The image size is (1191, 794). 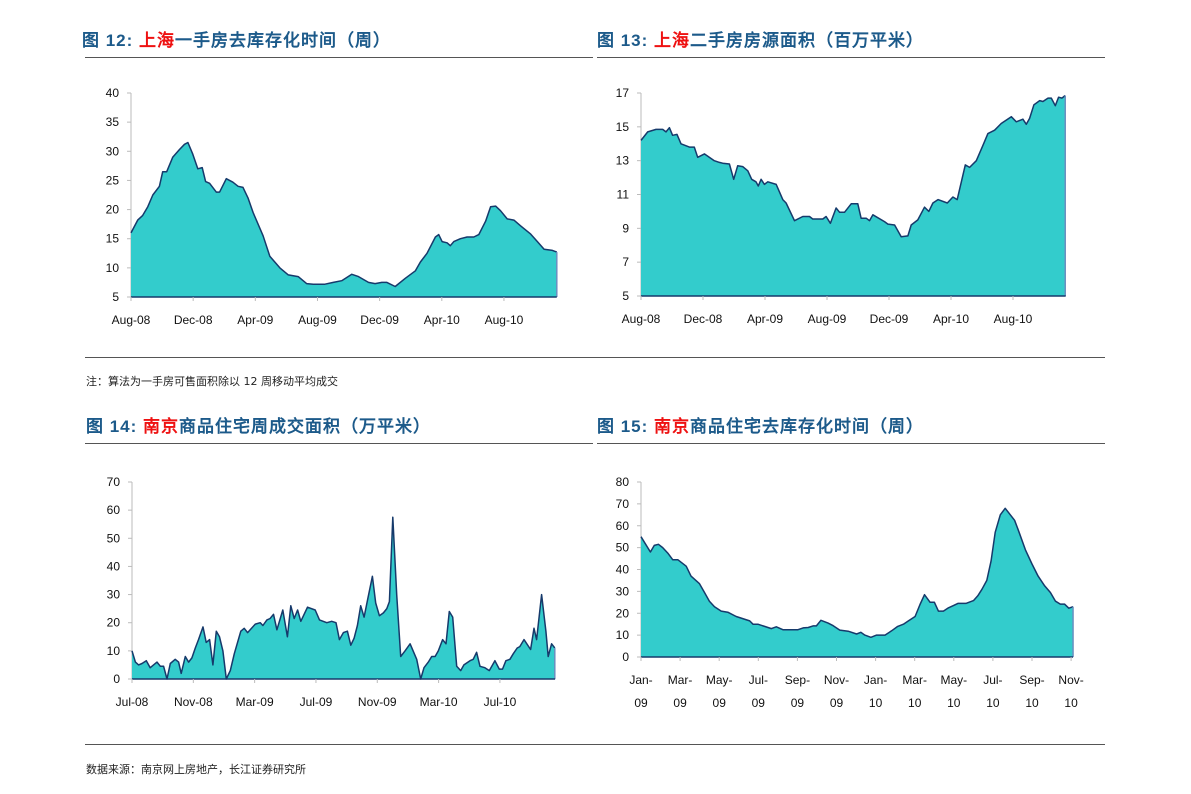 I want to click on chart-13-x-tick-label: Aug-10, so click(x=1013, y=319).